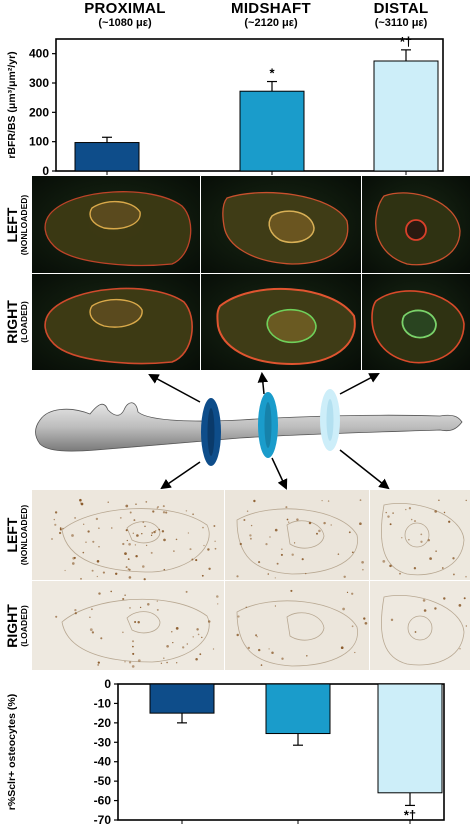  What do you see at coordinates (182, 698) in the screenshot?
I see `bar-proximal` at bounding box center [182, 698].